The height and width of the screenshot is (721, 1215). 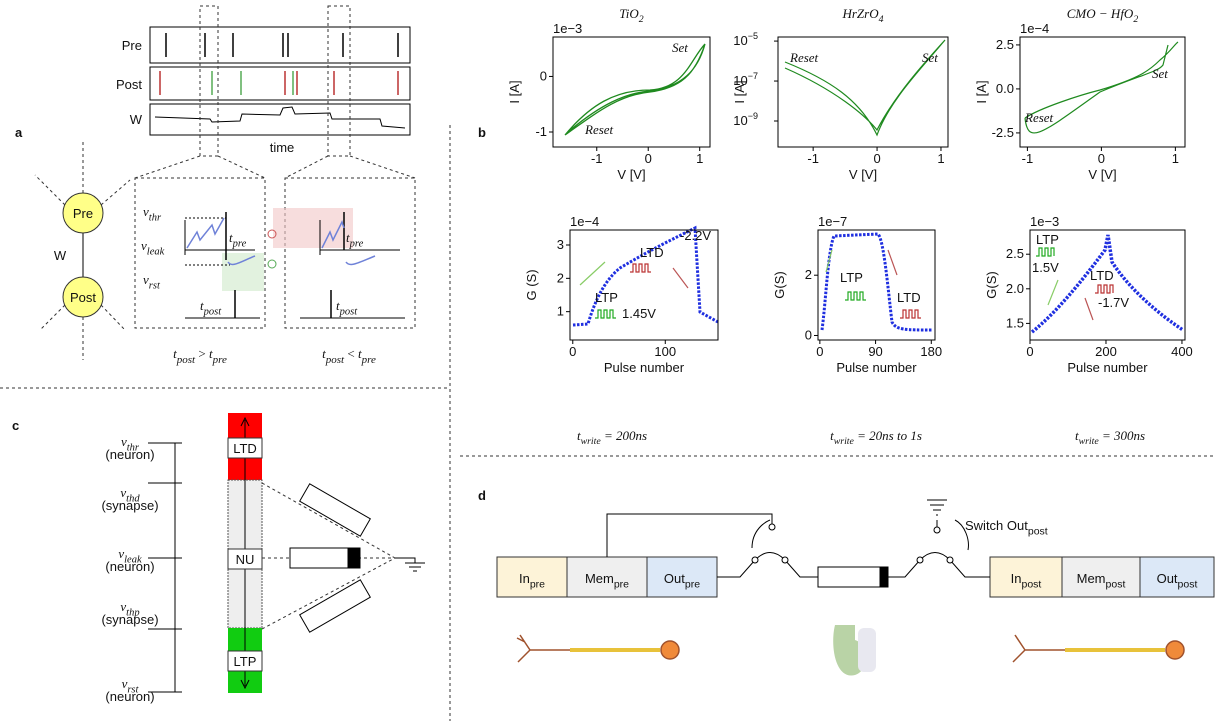 I want to click on y-tick-label: 2.0, so click(x=1015, y=288).